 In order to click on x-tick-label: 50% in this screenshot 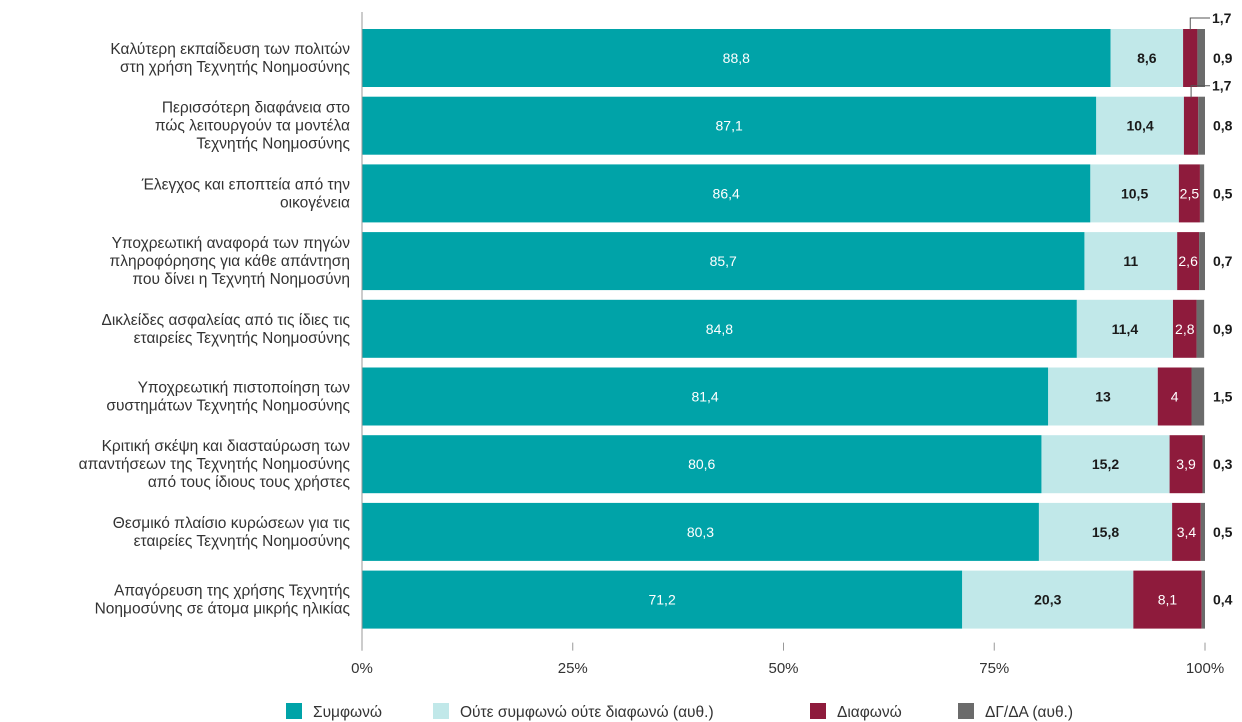, I will do `click(783, 668)`.